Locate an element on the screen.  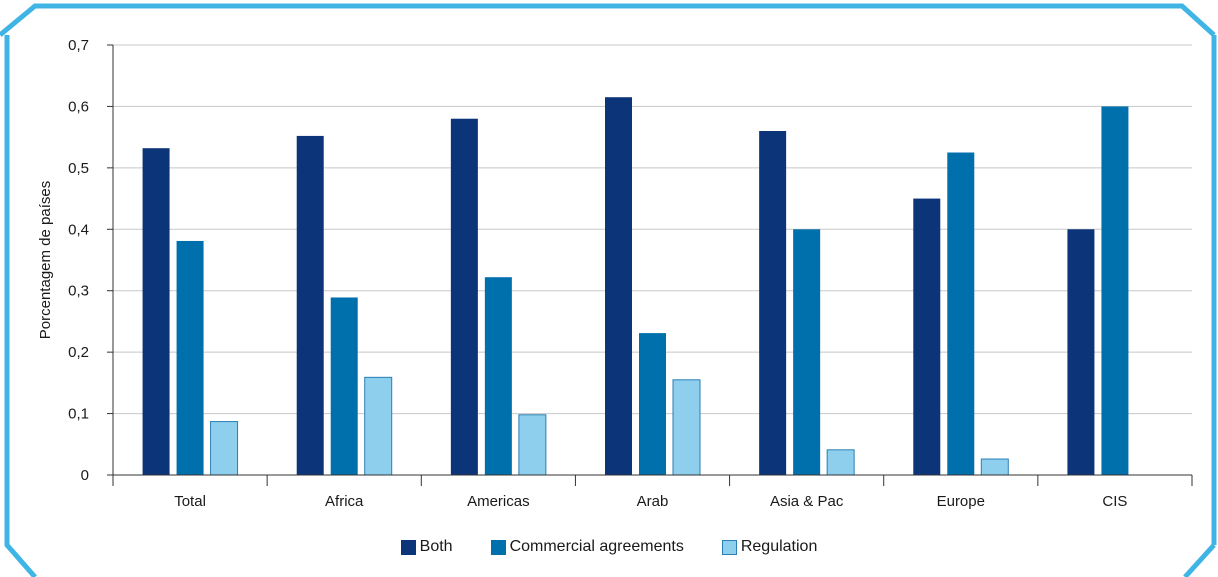
legend-swatch-regulation is located at coordinates (729, 547).